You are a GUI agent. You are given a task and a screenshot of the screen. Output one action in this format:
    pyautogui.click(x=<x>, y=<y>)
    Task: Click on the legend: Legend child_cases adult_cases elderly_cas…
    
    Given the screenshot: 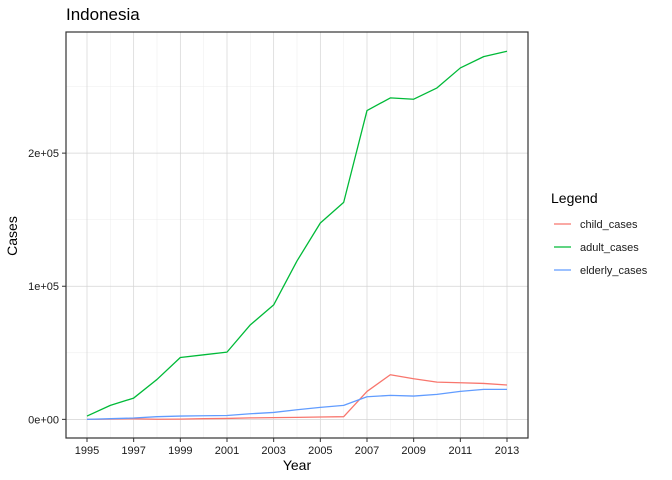 What is the action you would take?
    pyautogui.click(x=599, y=233)
    